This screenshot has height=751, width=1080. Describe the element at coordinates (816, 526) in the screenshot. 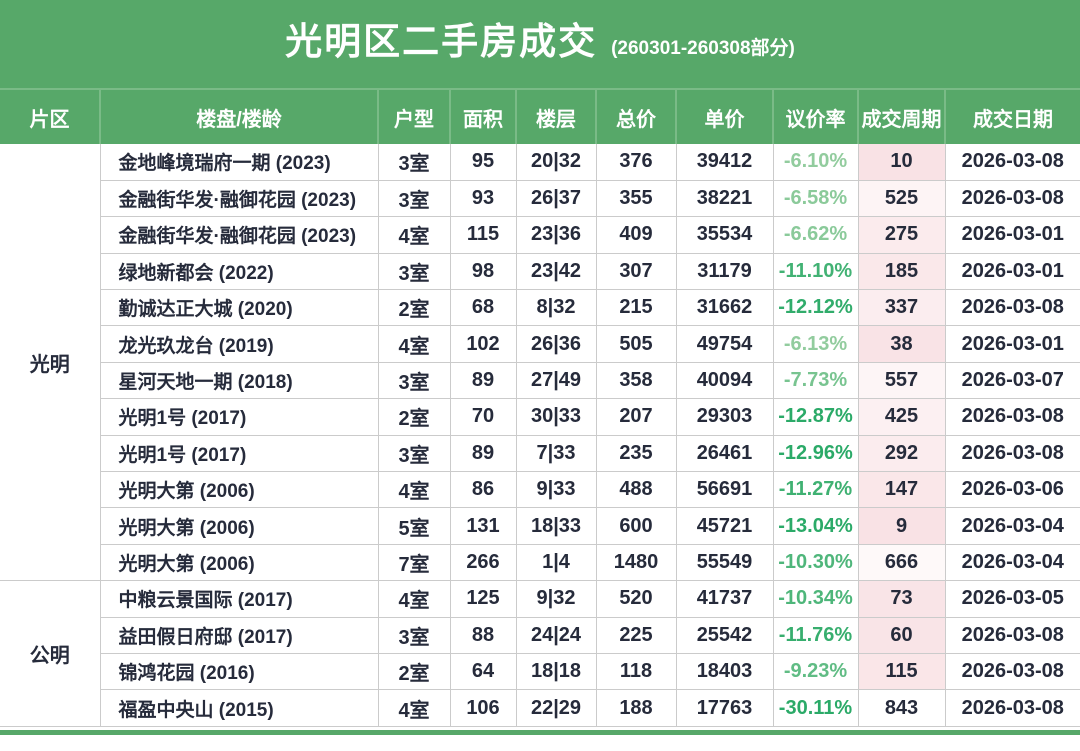

I see `rate-cell: -13.04%` at that location.